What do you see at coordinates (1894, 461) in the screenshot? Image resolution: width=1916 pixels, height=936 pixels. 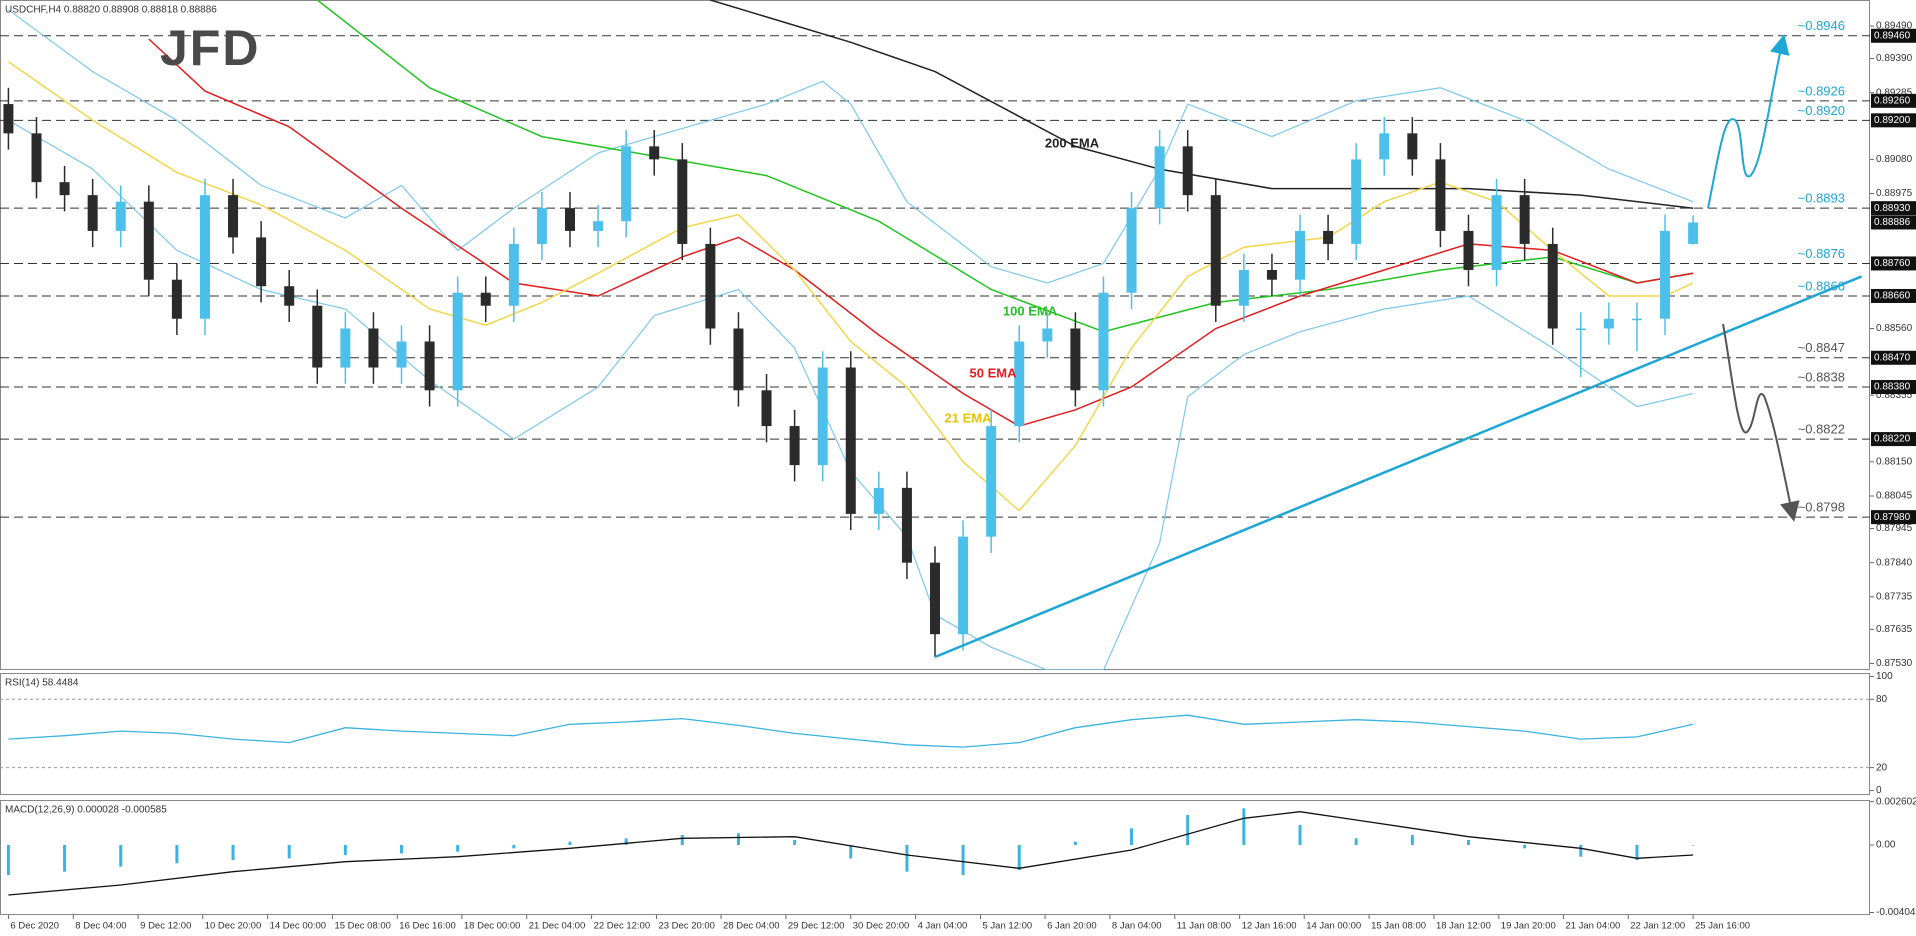 I see `y-tick-label: 0.88150` at bounding box center [1894, 461].